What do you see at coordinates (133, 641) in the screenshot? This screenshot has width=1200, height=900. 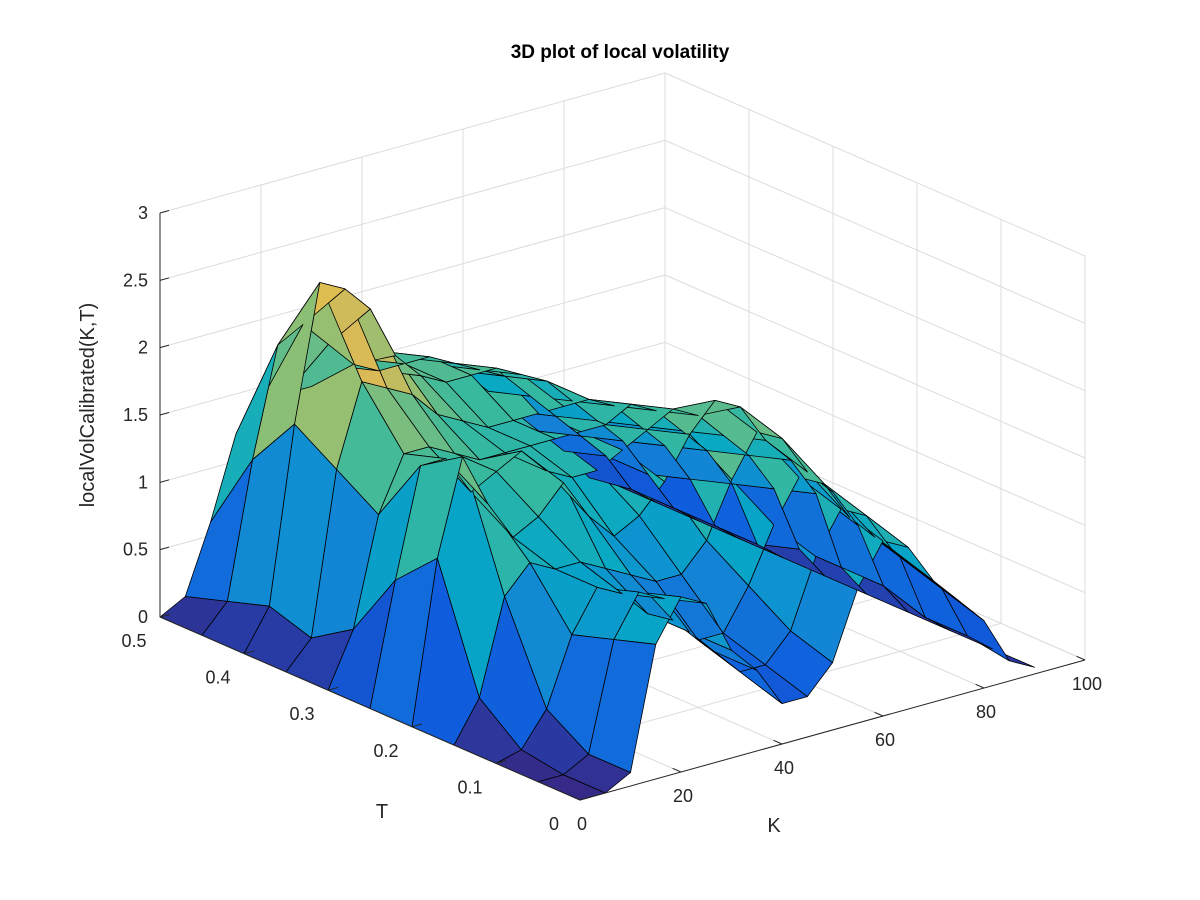 I see `y-tick-label: 0.5` at bounding box center [133, 641].